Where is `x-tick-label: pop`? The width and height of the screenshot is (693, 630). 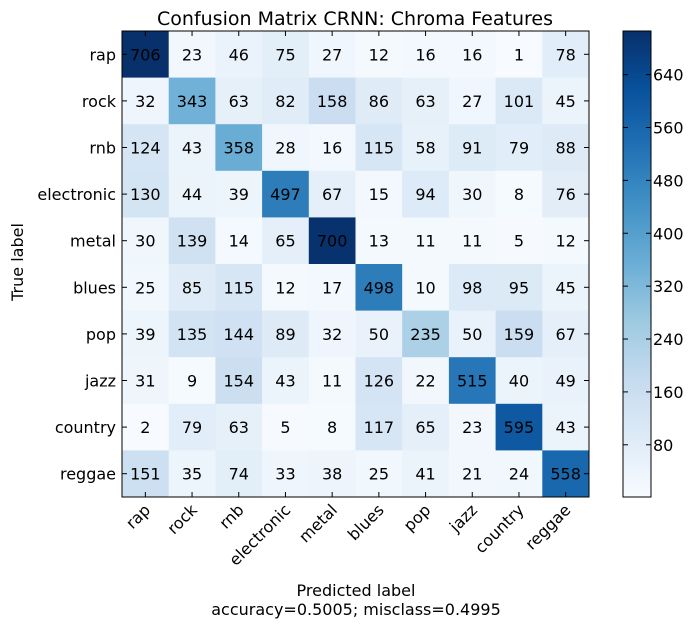
x-tick-label: pop is located at coordinates (417, 517).